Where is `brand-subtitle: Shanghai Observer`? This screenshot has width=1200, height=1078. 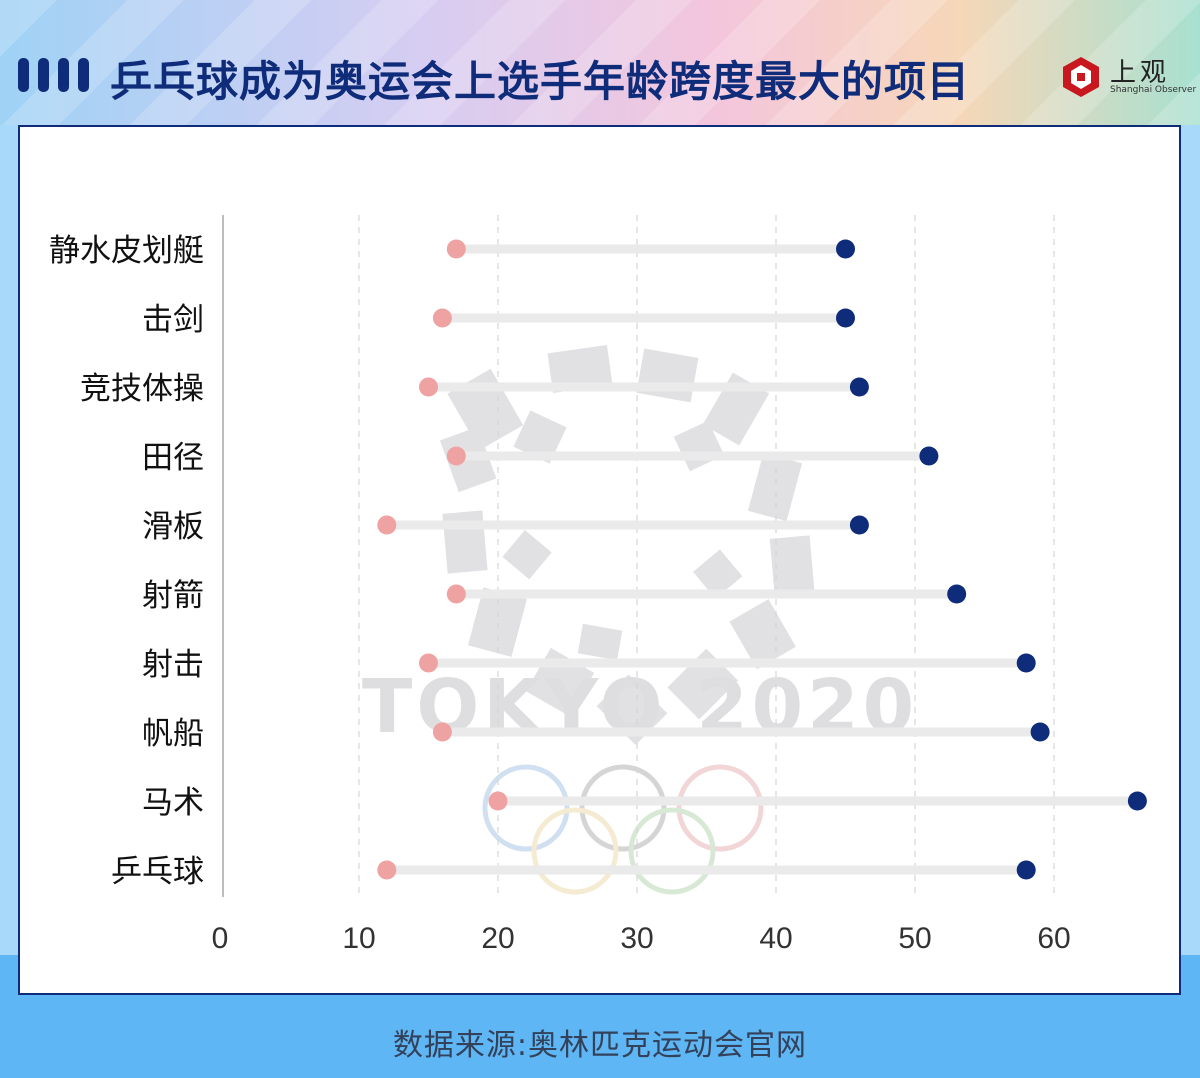
brand-subtitle: Shanghai Observer is located at coordinates (1153, 90).